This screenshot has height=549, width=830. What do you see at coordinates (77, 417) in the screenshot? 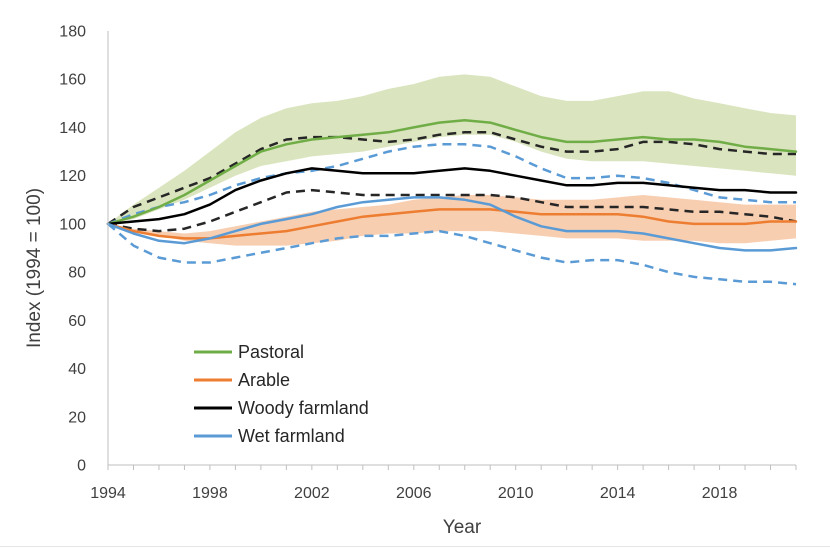
I see `y-tick-label: 20` at bounding box center [77, 417].